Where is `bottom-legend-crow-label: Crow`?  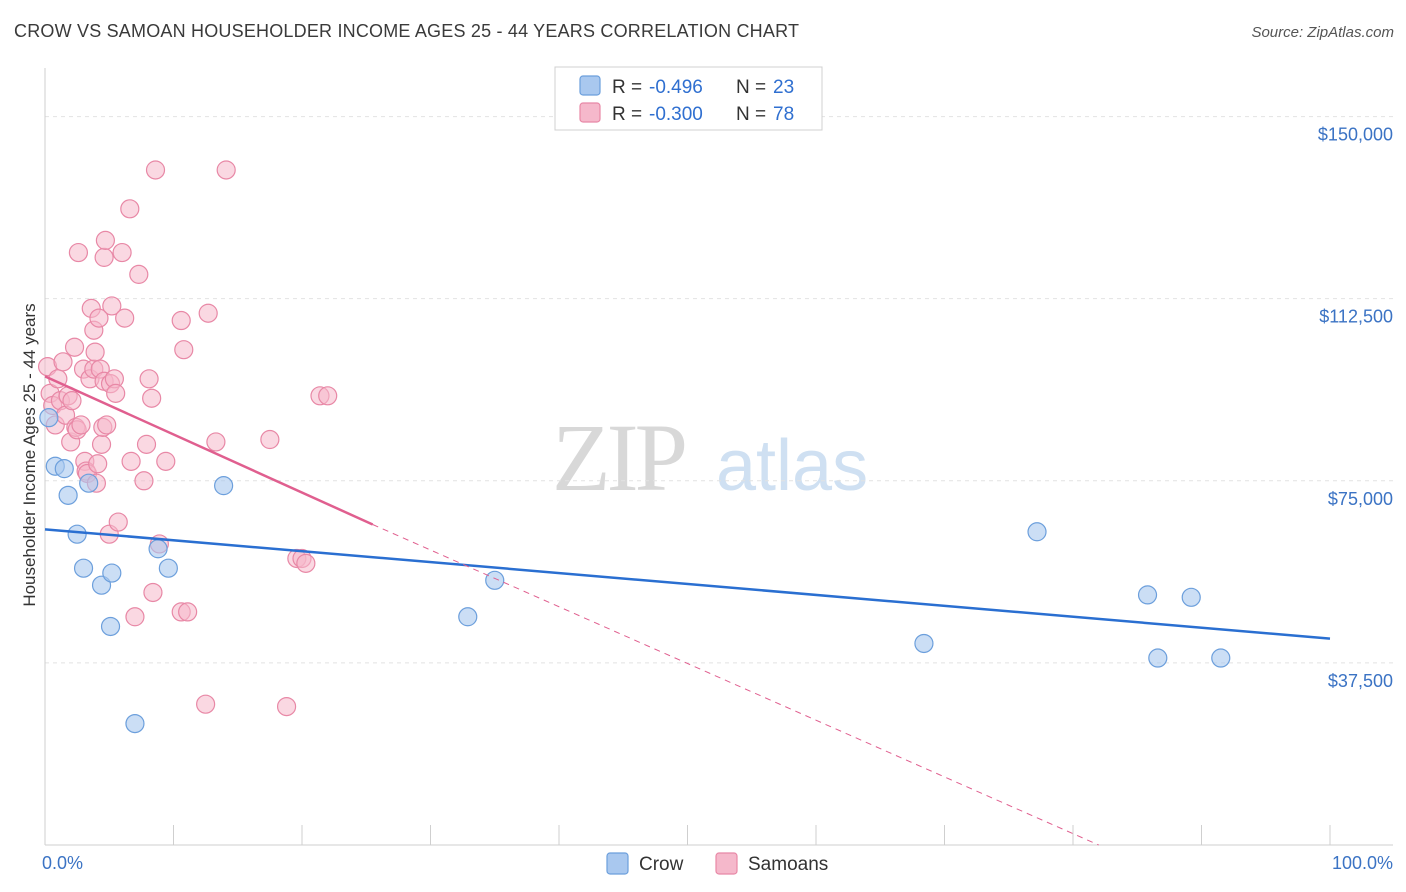
bottom-legend-crow-label: Crow is located at coordinates (661, 864).